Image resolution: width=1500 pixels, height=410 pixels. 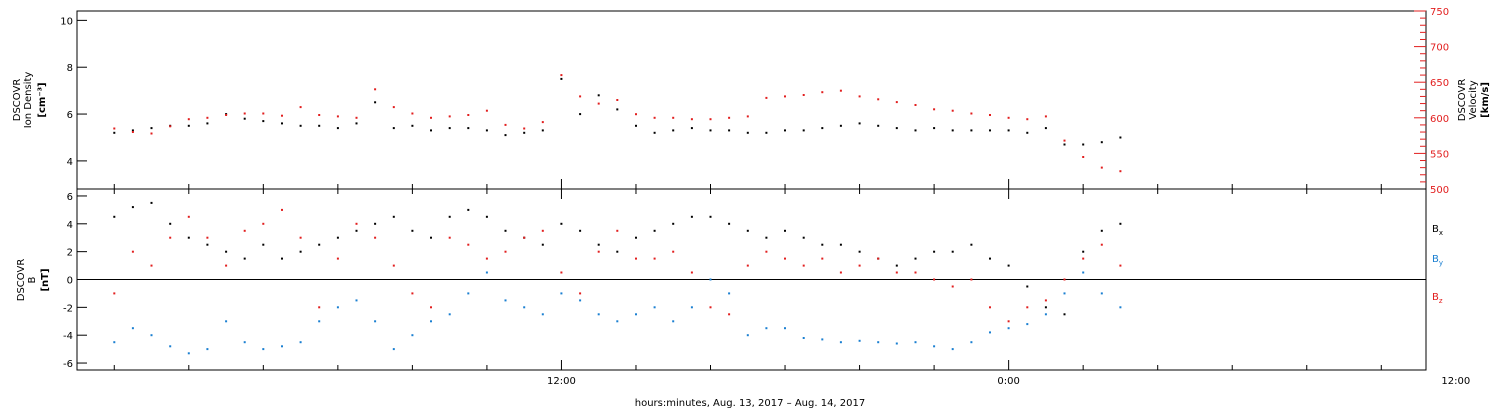 What do you see at coordinates (561, 381) in the screenshot?
I see `x-tick-label-0: 12:00` at bounding box center [561, 381].